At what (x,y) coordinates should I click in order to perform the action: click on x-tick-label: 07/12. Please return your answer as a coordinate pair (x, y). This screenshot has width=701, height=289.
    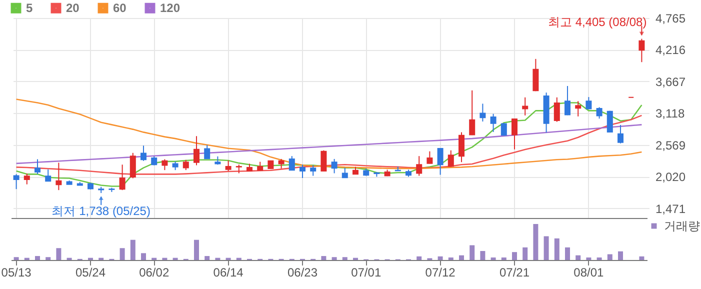
    Looking at the image, I should click on (440, 273).